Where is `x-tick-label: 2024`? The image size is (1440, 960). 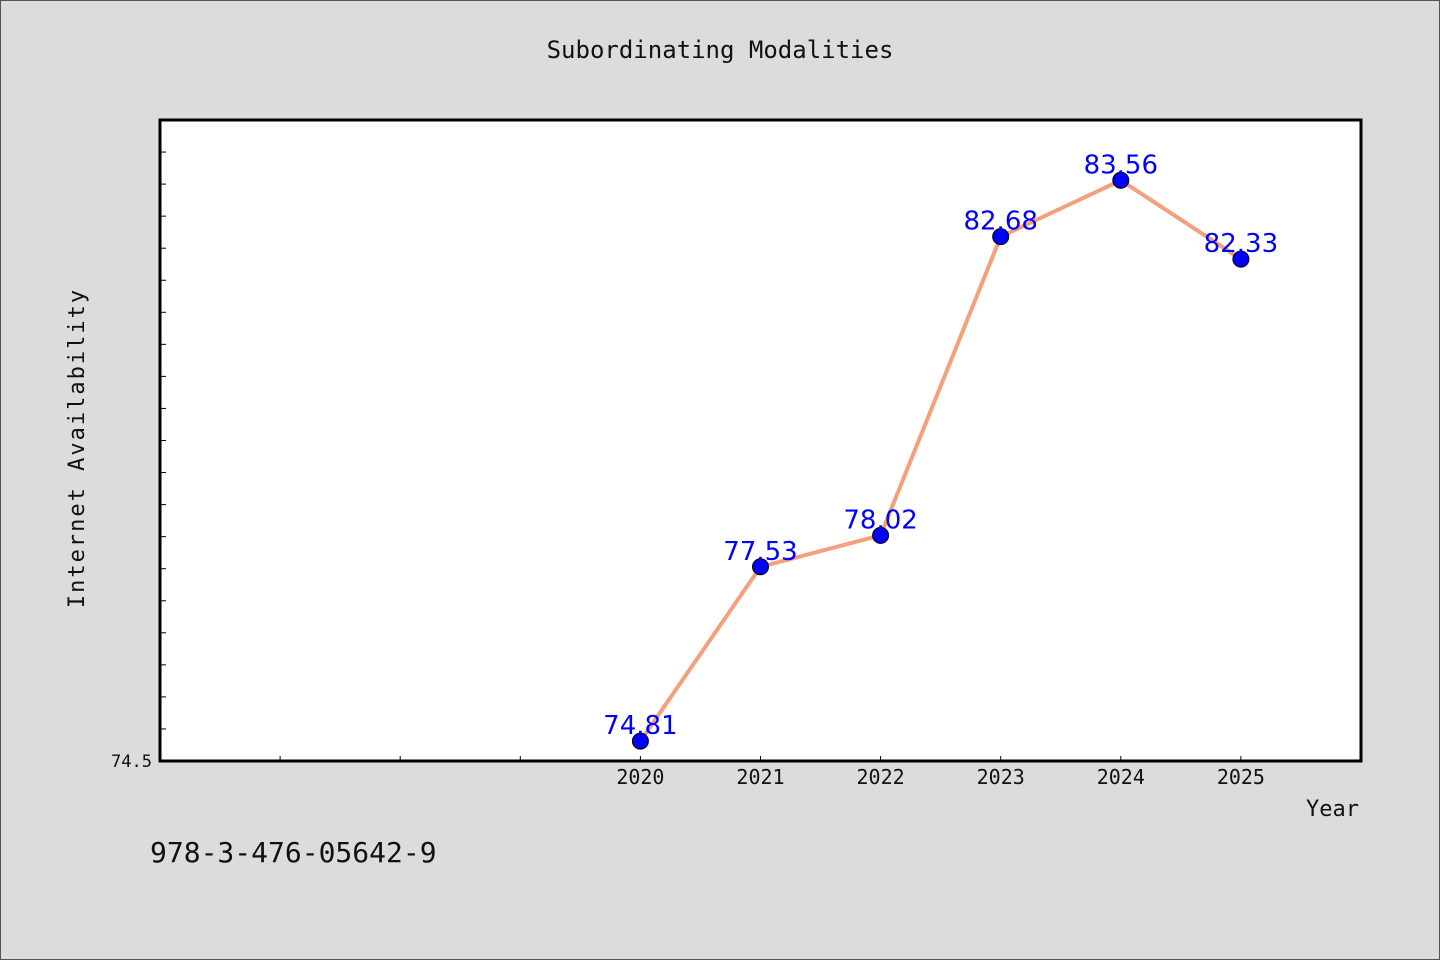 x-tick-label: 2024 is located at coordinates (1121, 777).